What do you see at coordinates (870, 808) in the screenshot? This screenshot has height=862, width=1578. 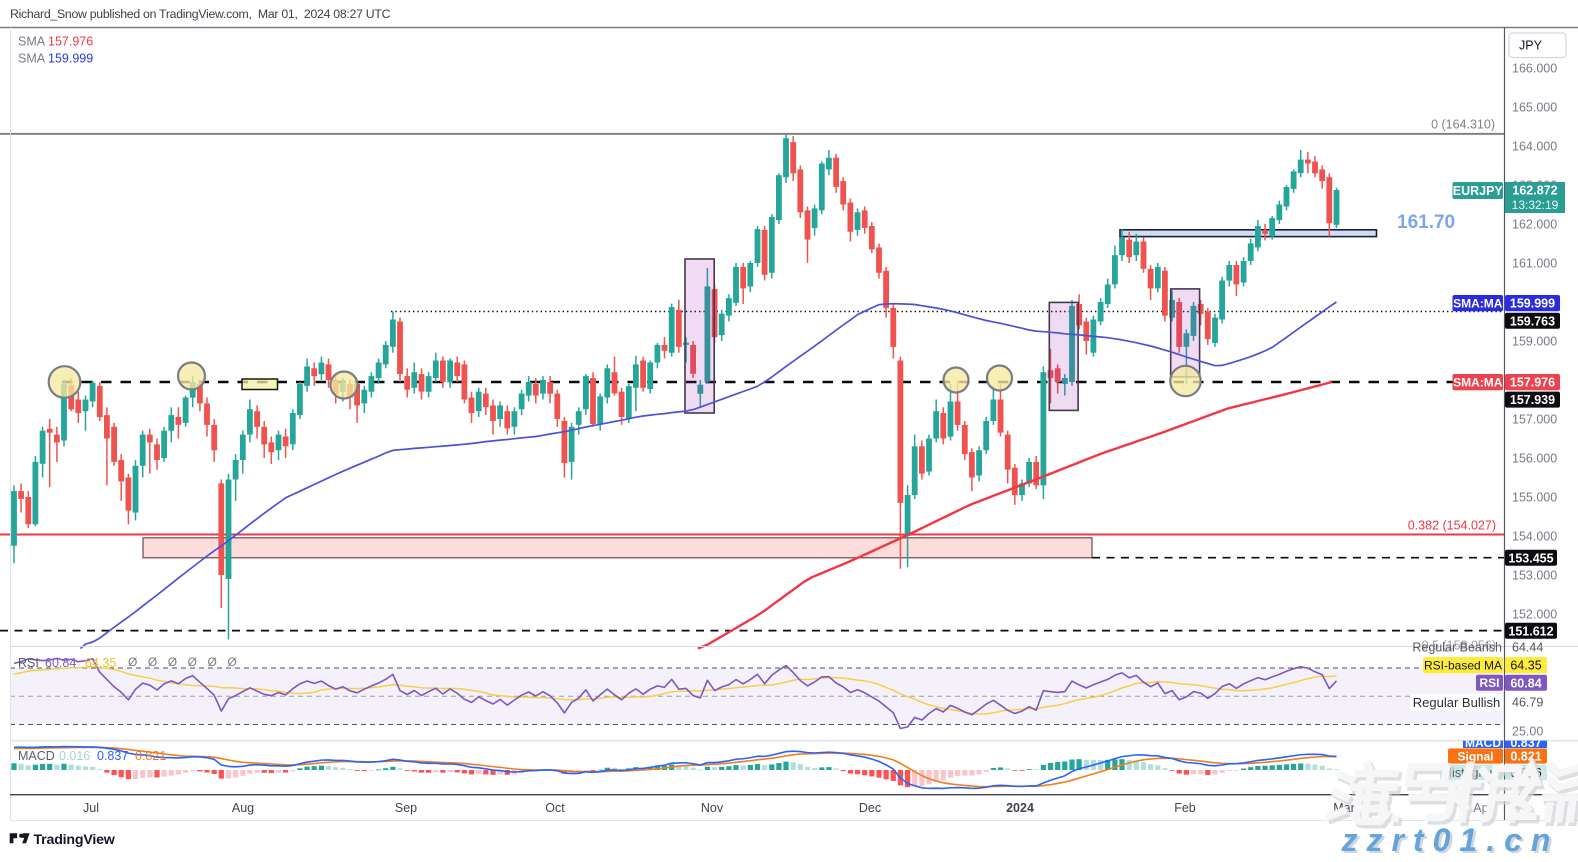 I see `svg-text: Dec` at bounding box center [870, 808].